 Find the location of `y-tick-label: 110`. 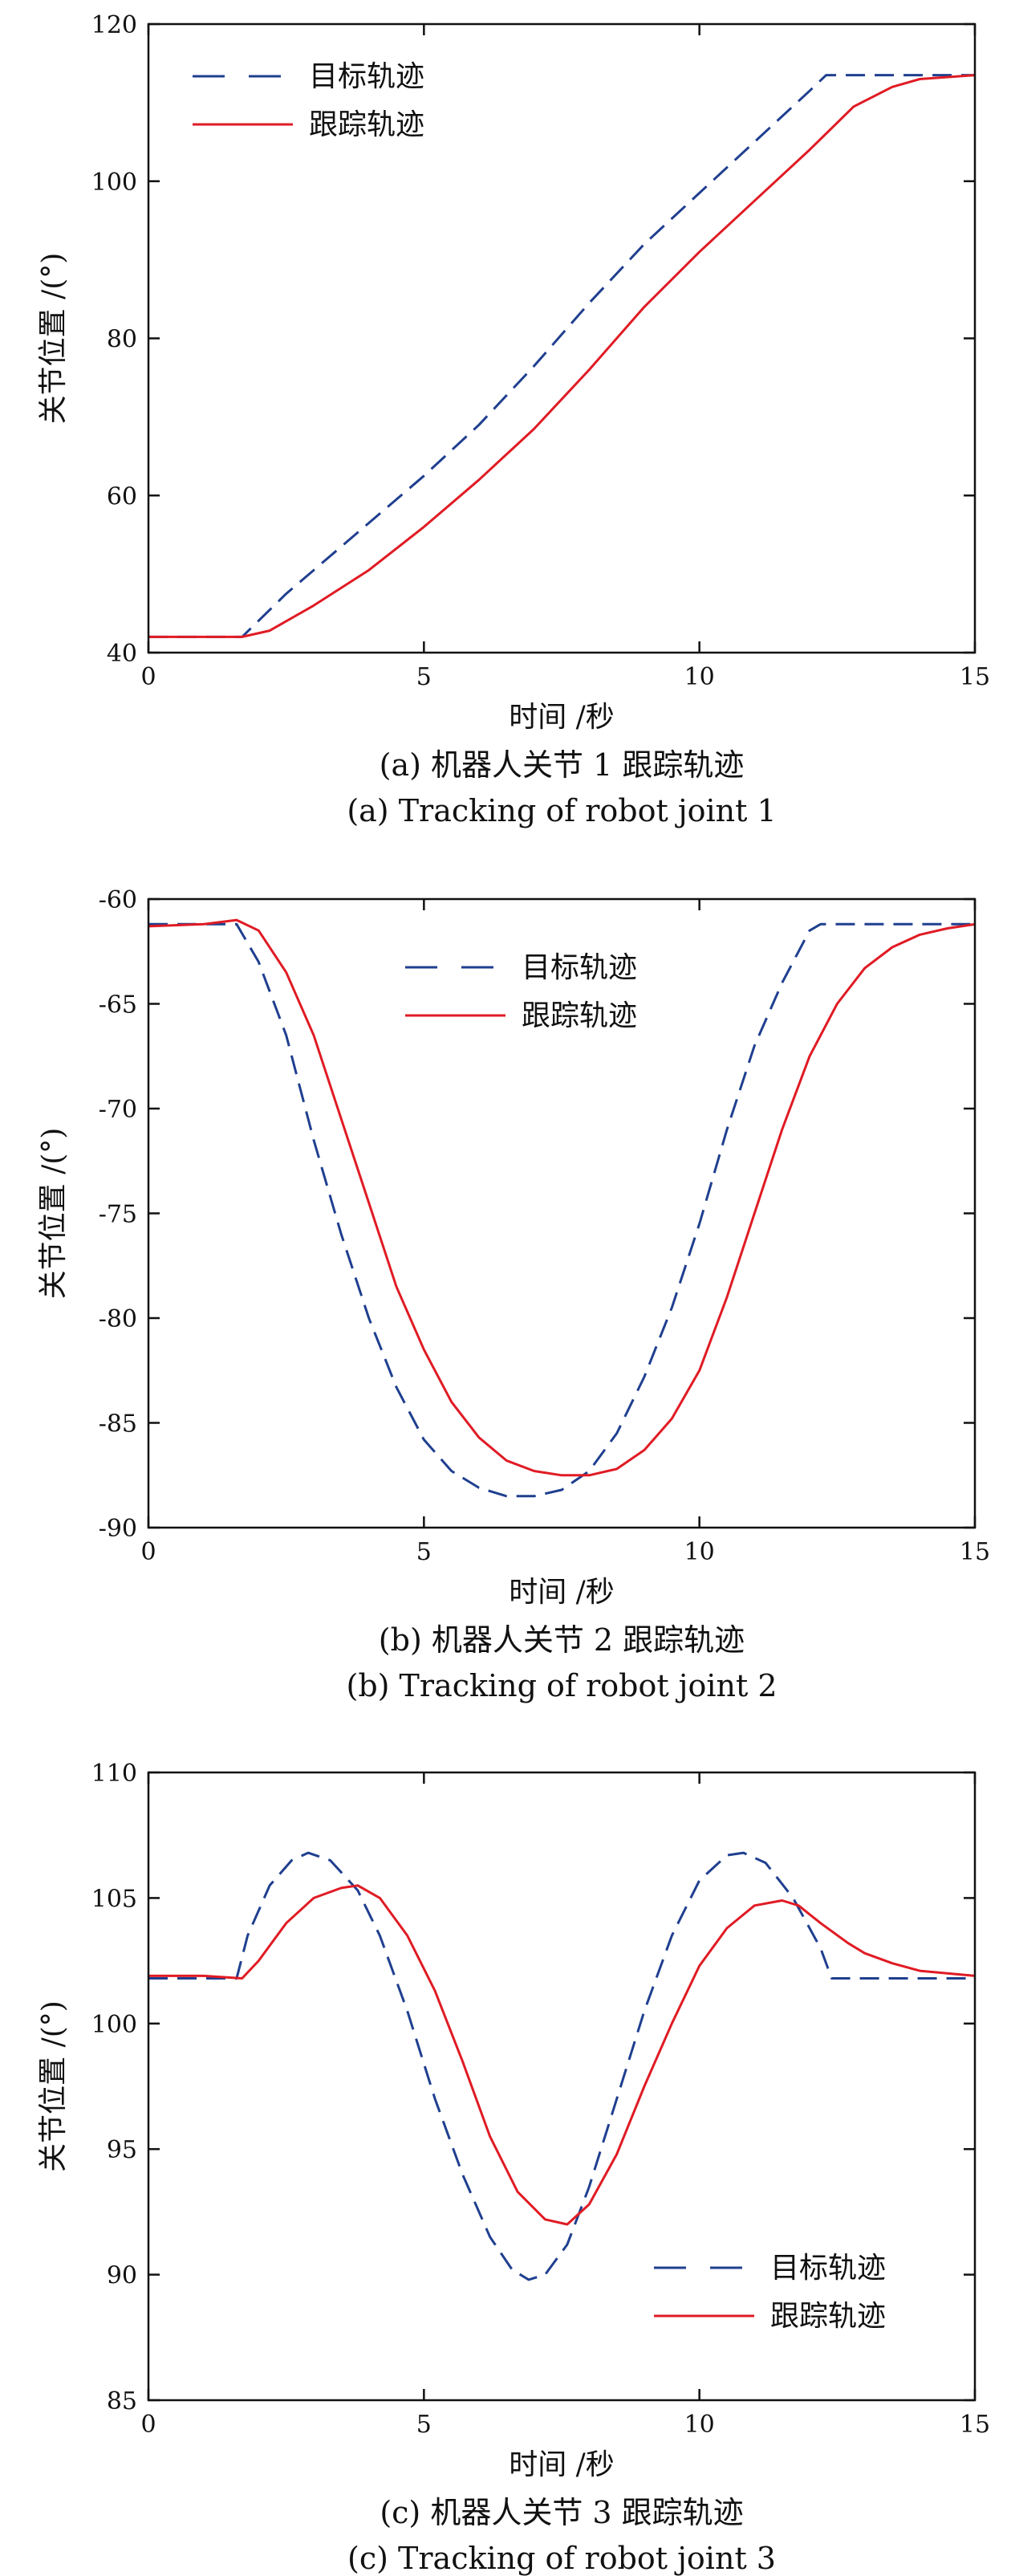

y-tick-label: 110 is located at coordinates (114, 1774).